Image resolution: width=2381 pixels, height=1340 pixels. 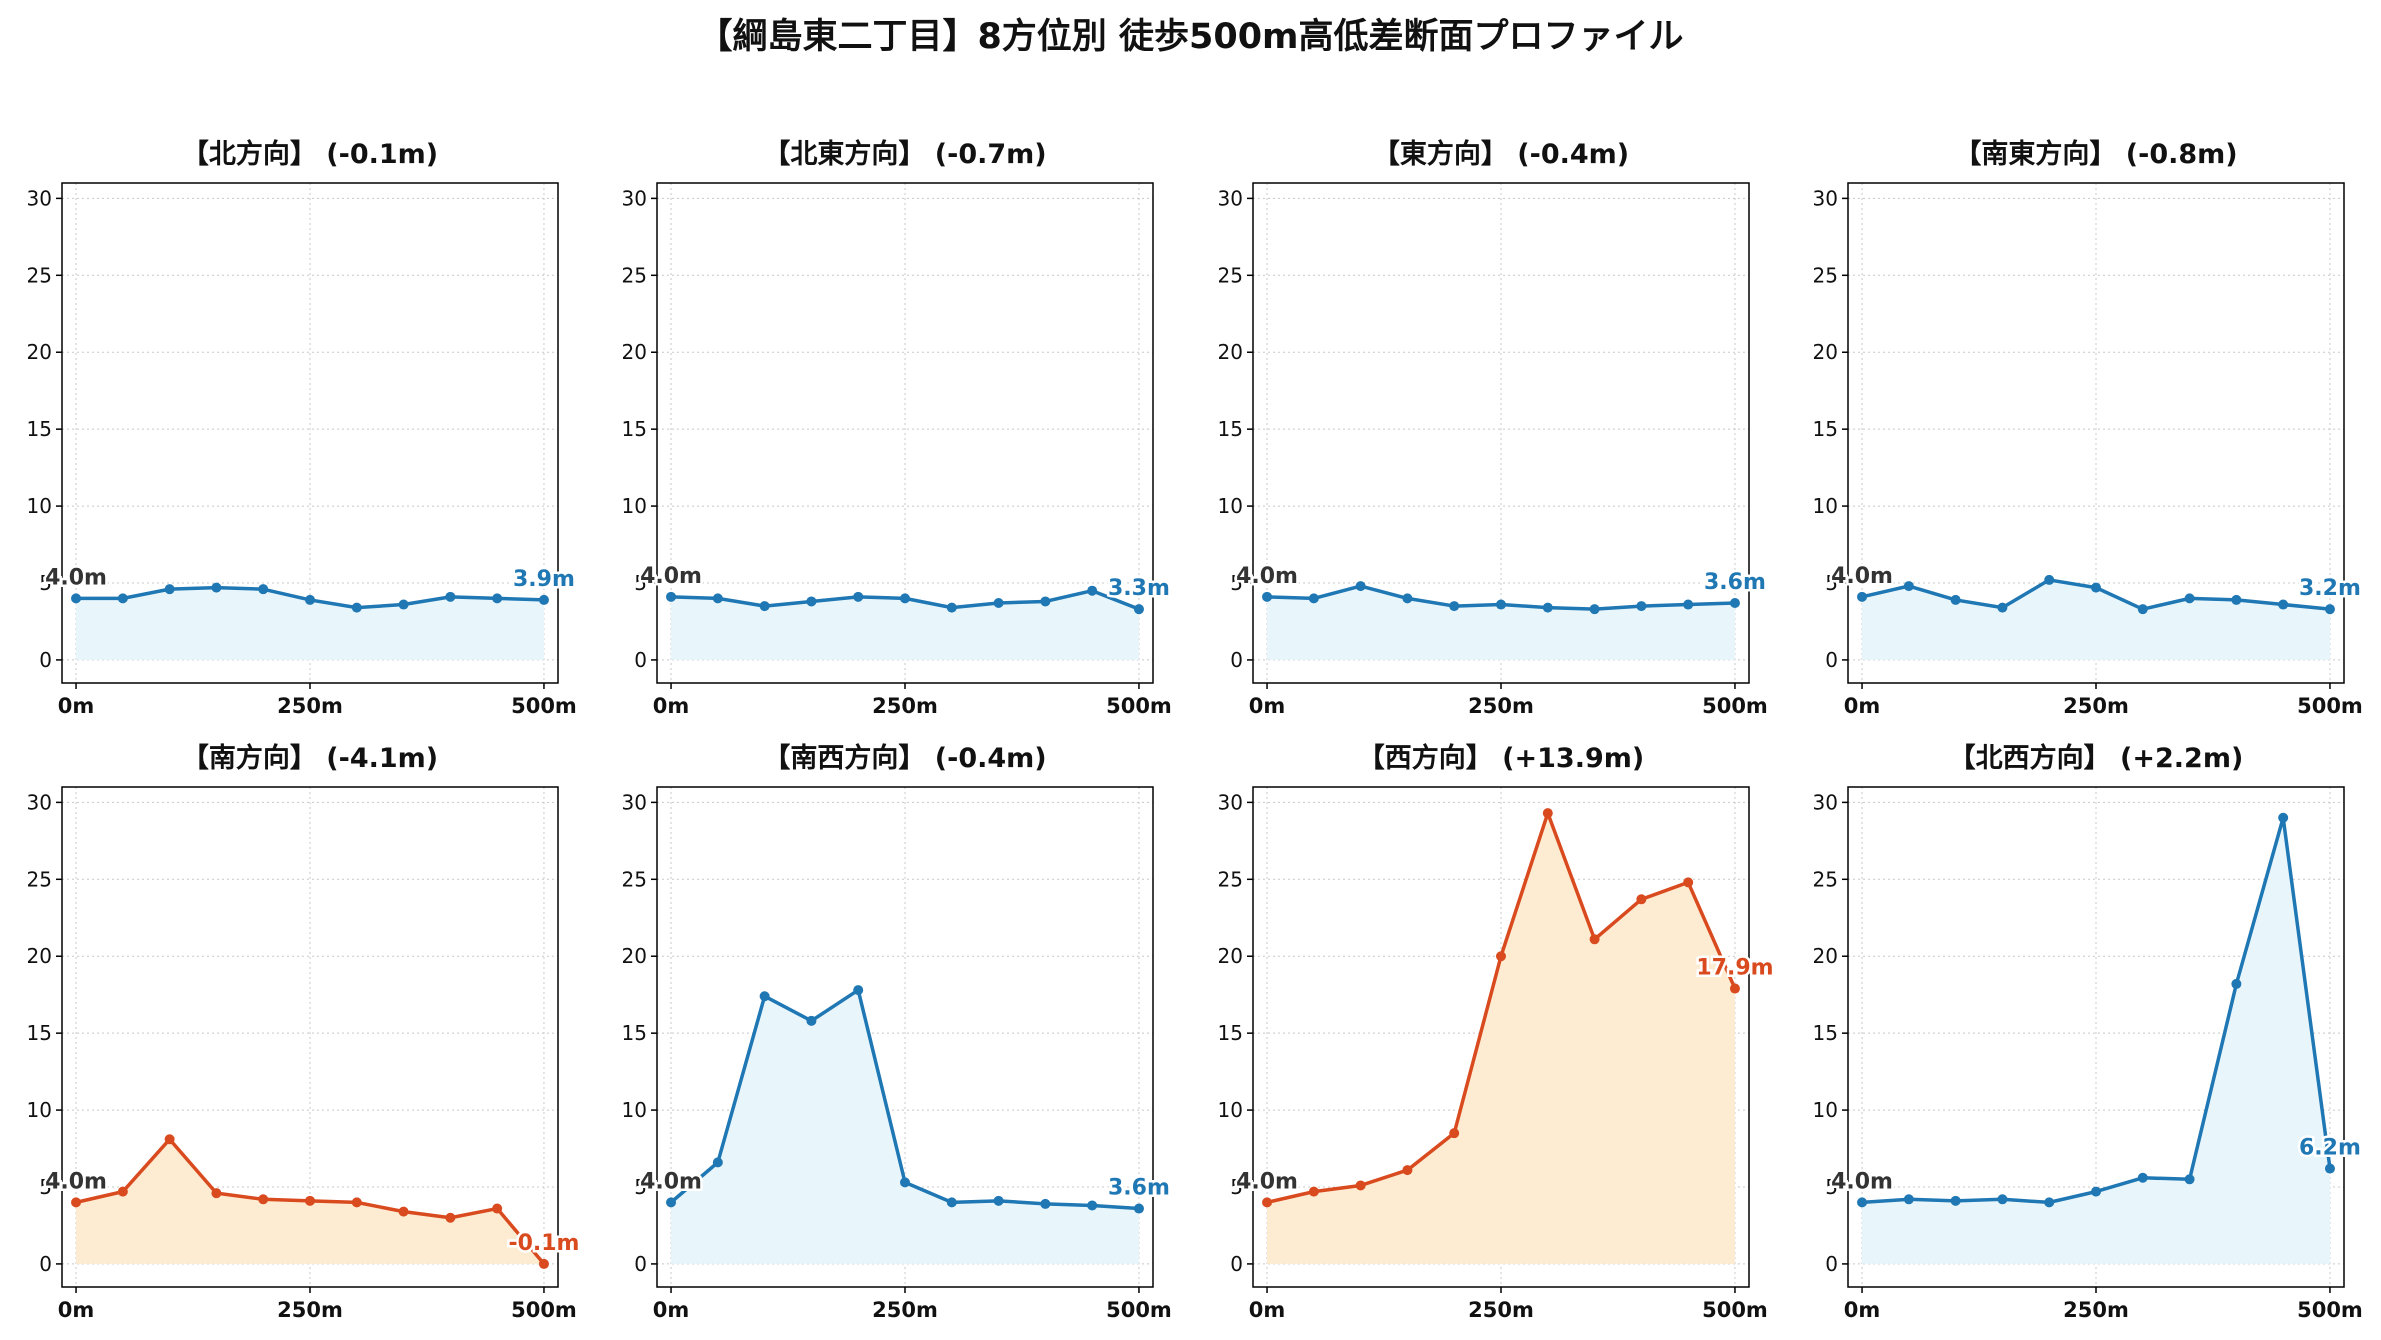 I want to click on panel-7-point-200m, so click(x=1454, y=1133).